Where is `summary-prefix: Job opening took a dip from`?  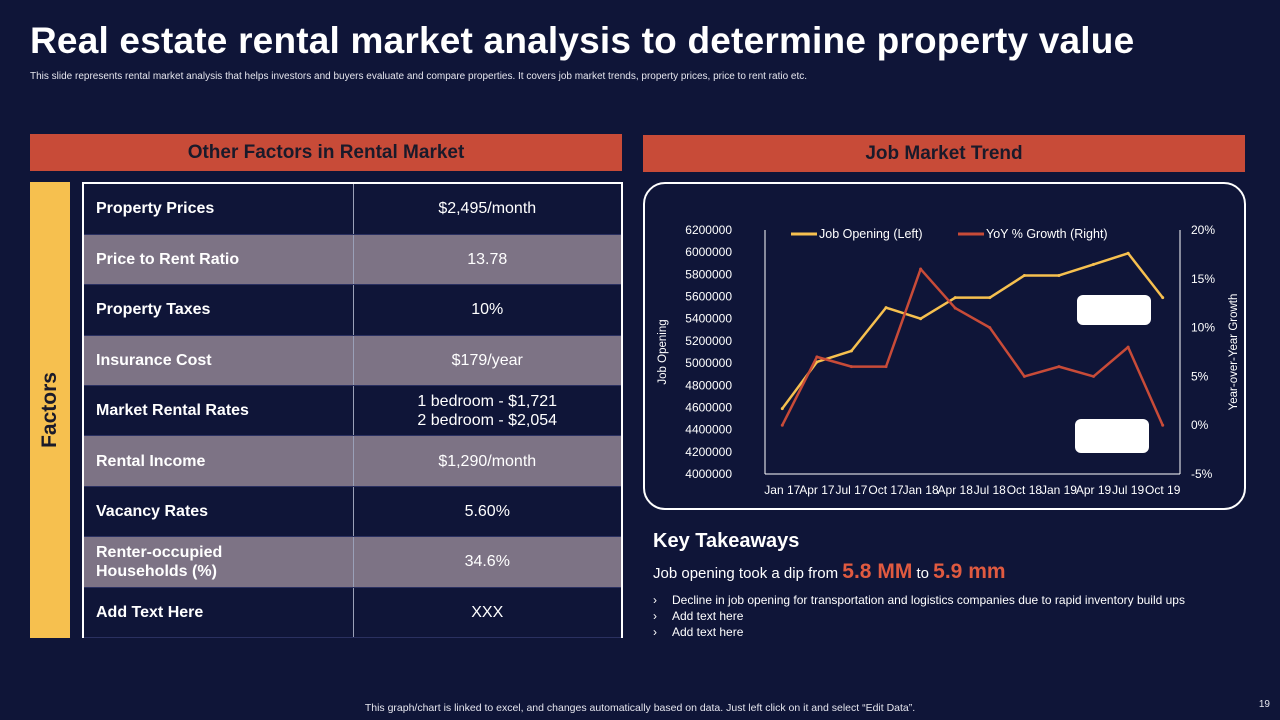
summary-prefix: Job opening took a dip from is located at coordinates (748, 573).